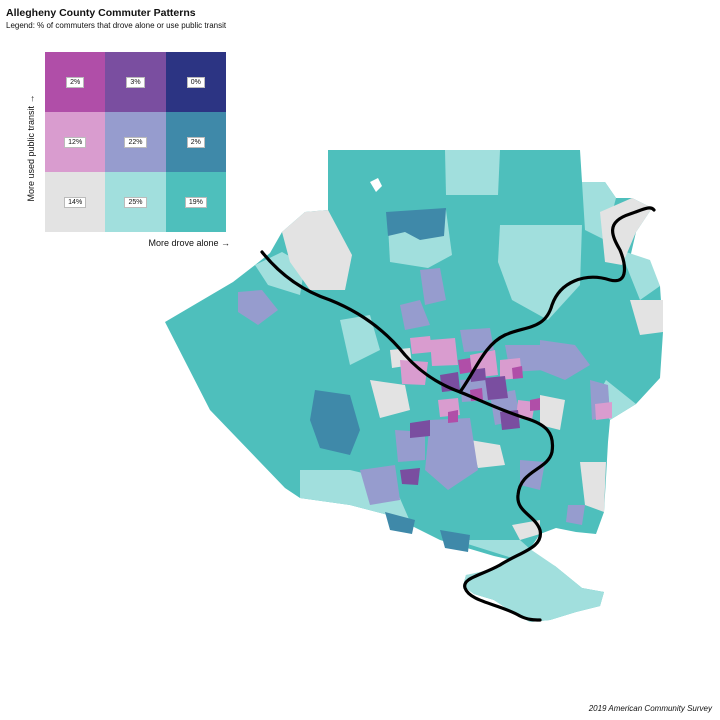 The height and width of the screenshot is (720, 720). I want to click on legend-cell-label: 25%, so click(135, 202).